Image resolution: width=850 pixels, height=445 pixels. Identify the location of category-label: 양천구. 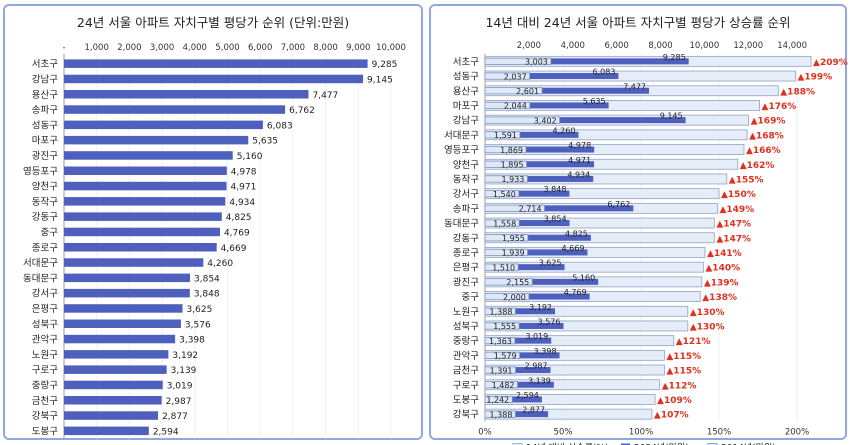
(466, 165).